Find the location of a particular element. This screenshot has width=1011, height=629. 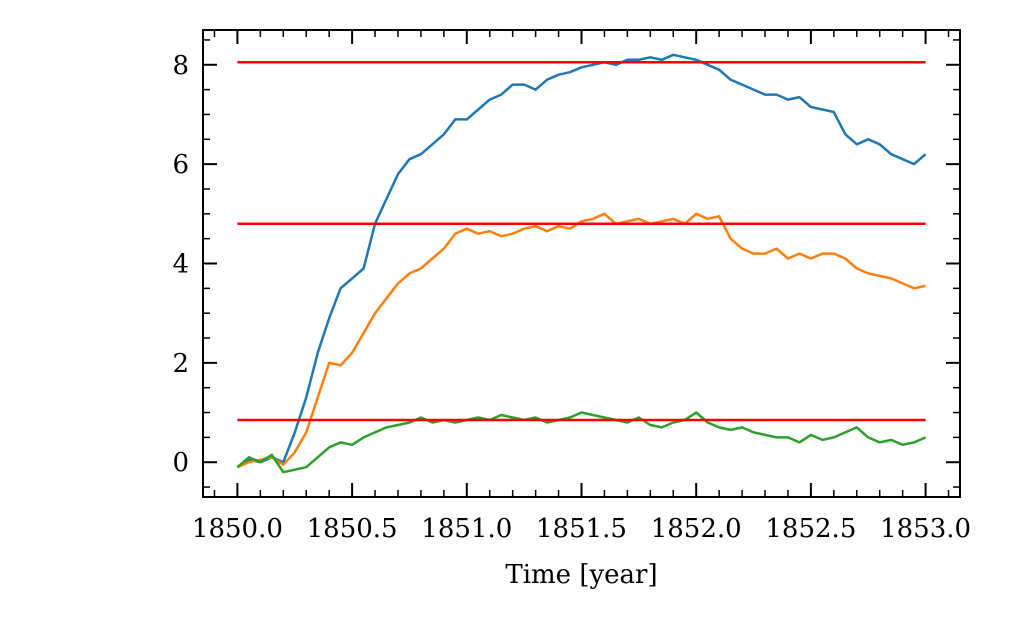

y-tick-label: 0 is located at coordinates (180, 463).